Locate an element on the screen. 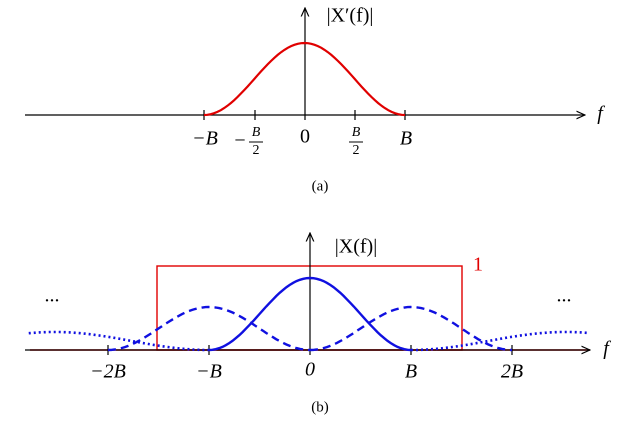  main-lobe is located at coordinates (310, 314).